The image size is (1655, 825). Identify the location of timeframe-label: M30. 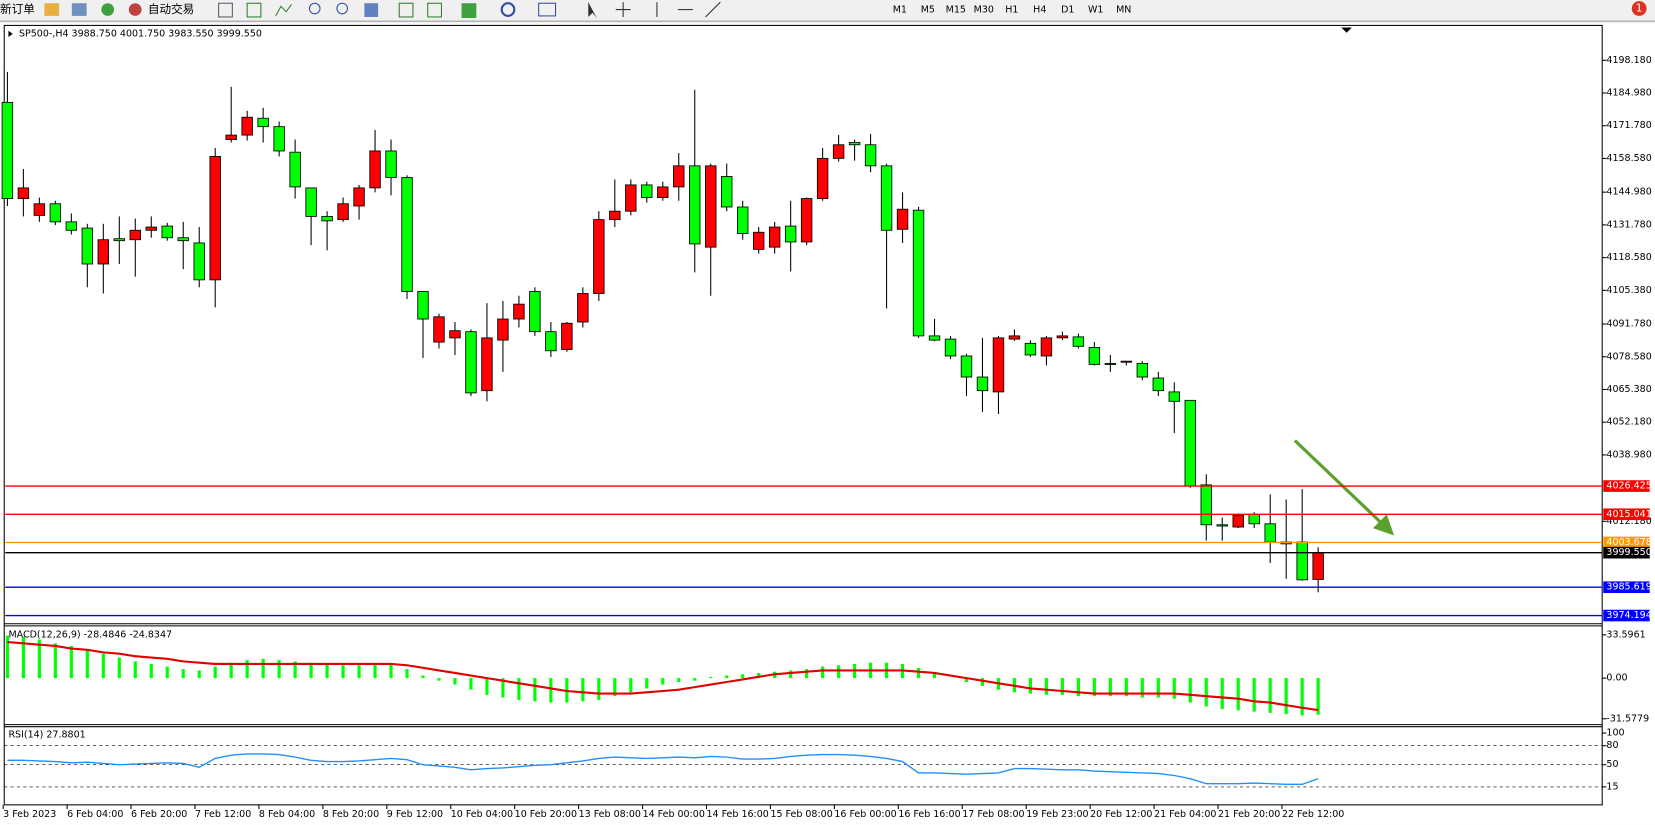
(984, 10).